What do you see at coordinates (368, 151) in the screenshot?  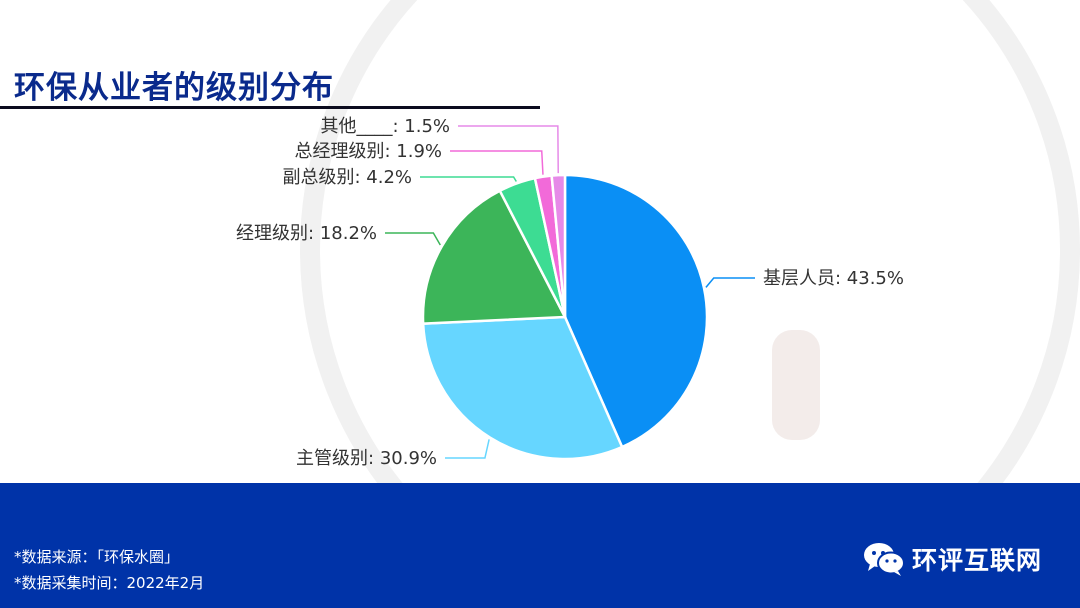 I see `slice-label: 总经理级别: 1.9%` at bounding box center [368, 151].